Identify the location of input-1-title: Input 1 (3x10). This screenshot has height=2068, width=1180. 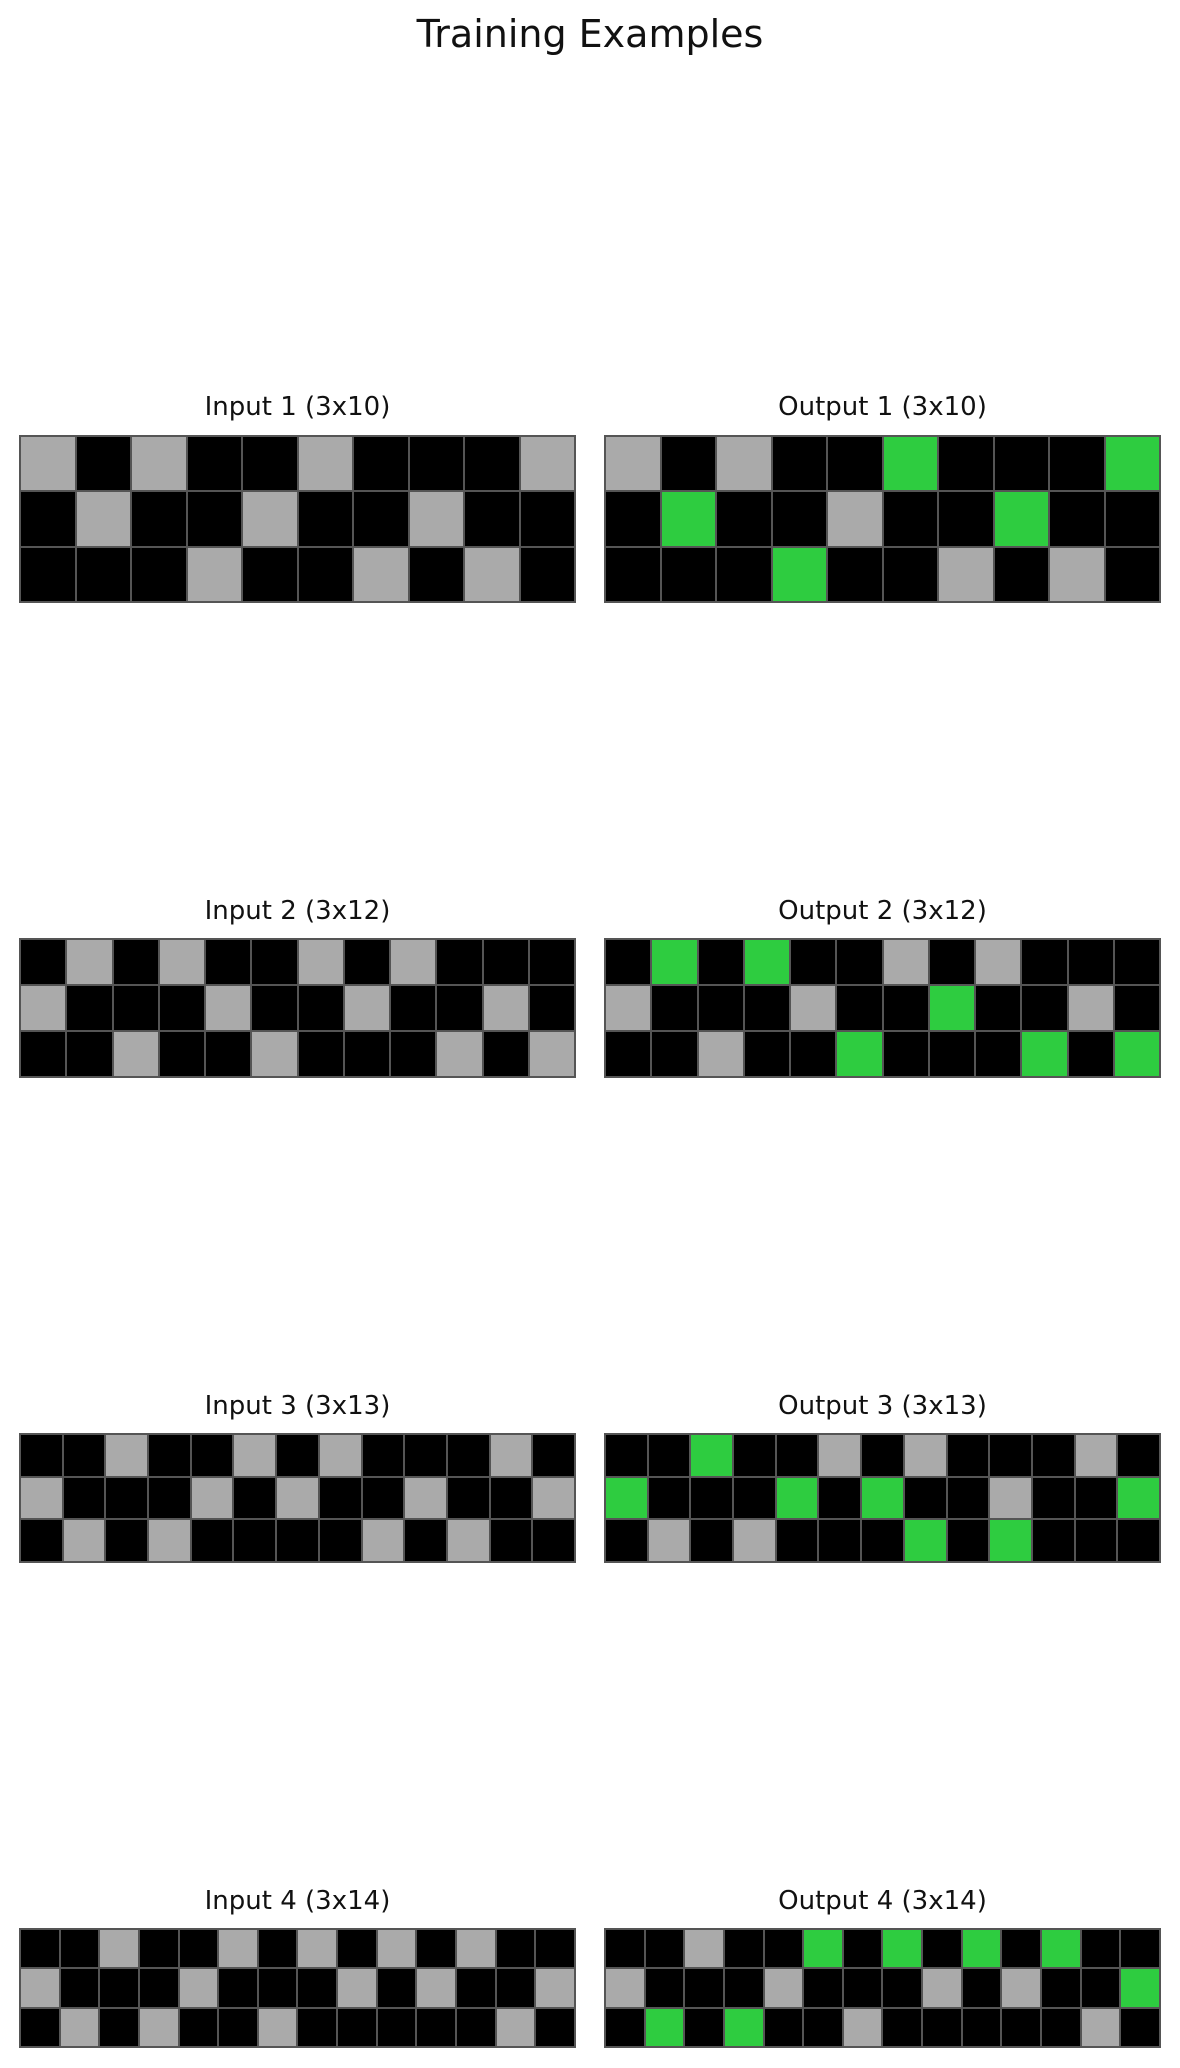
(297, 407).